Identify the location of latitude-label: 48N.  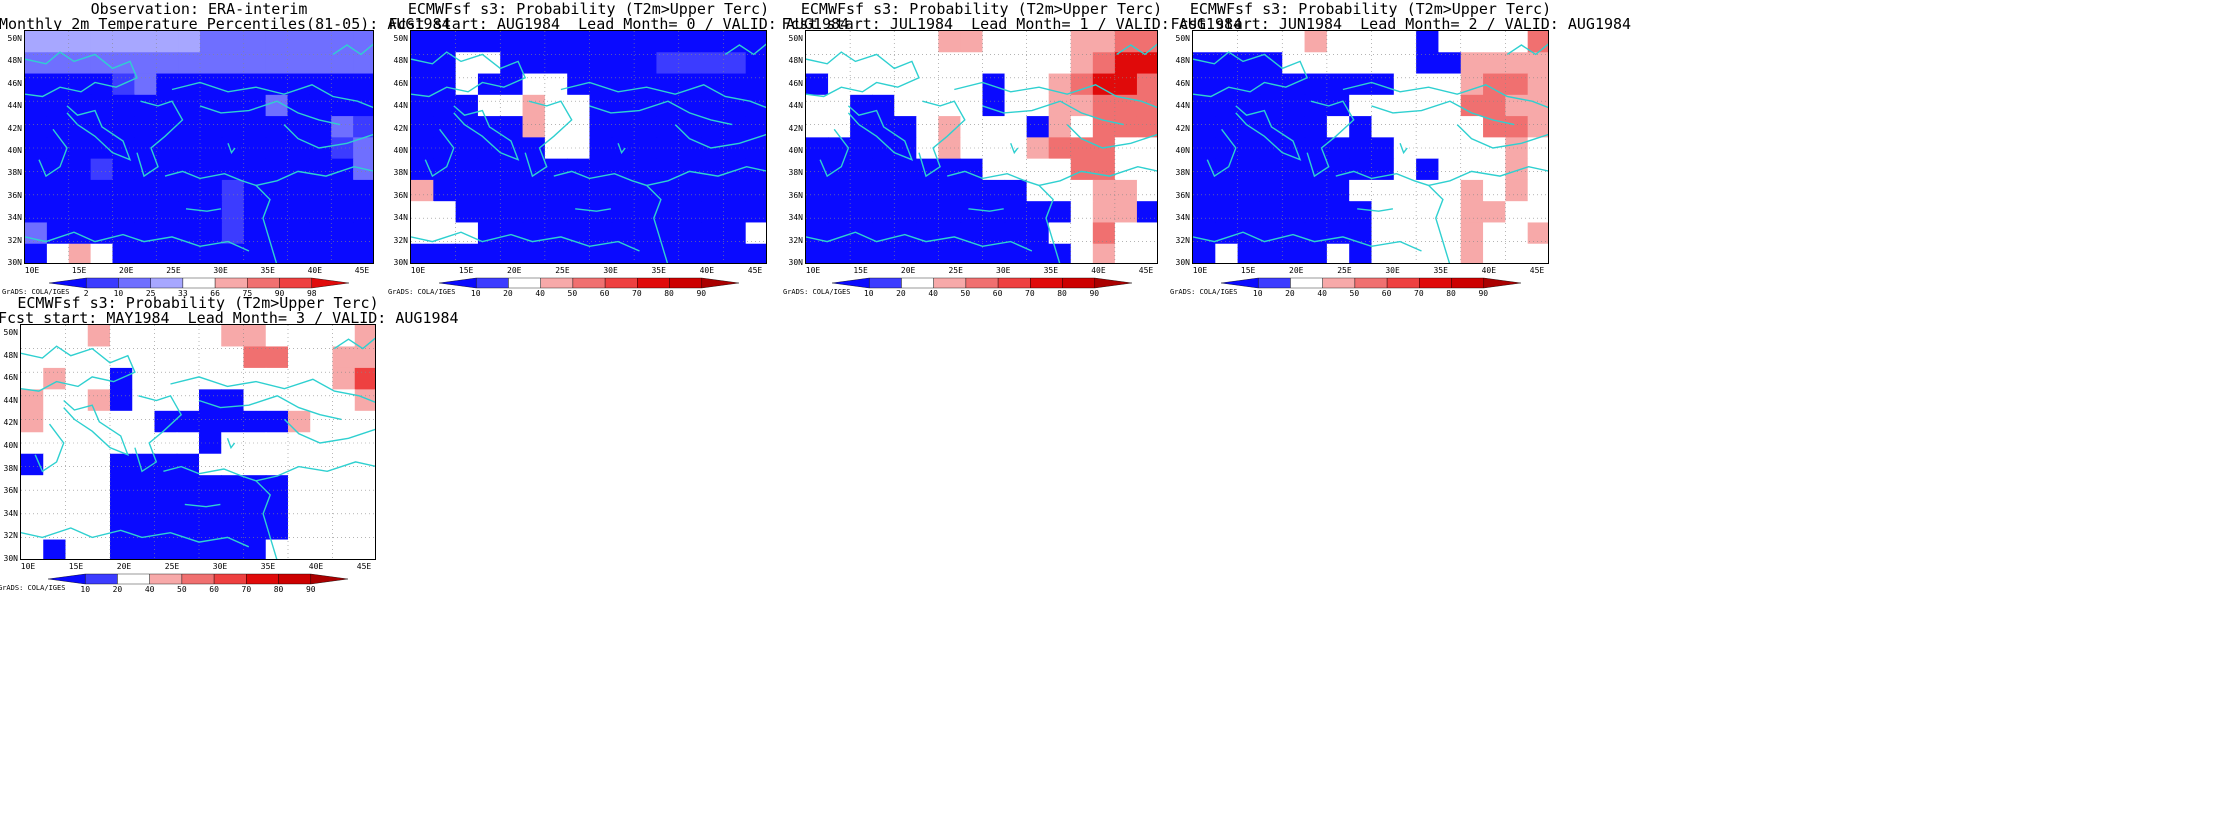
(795, 61).